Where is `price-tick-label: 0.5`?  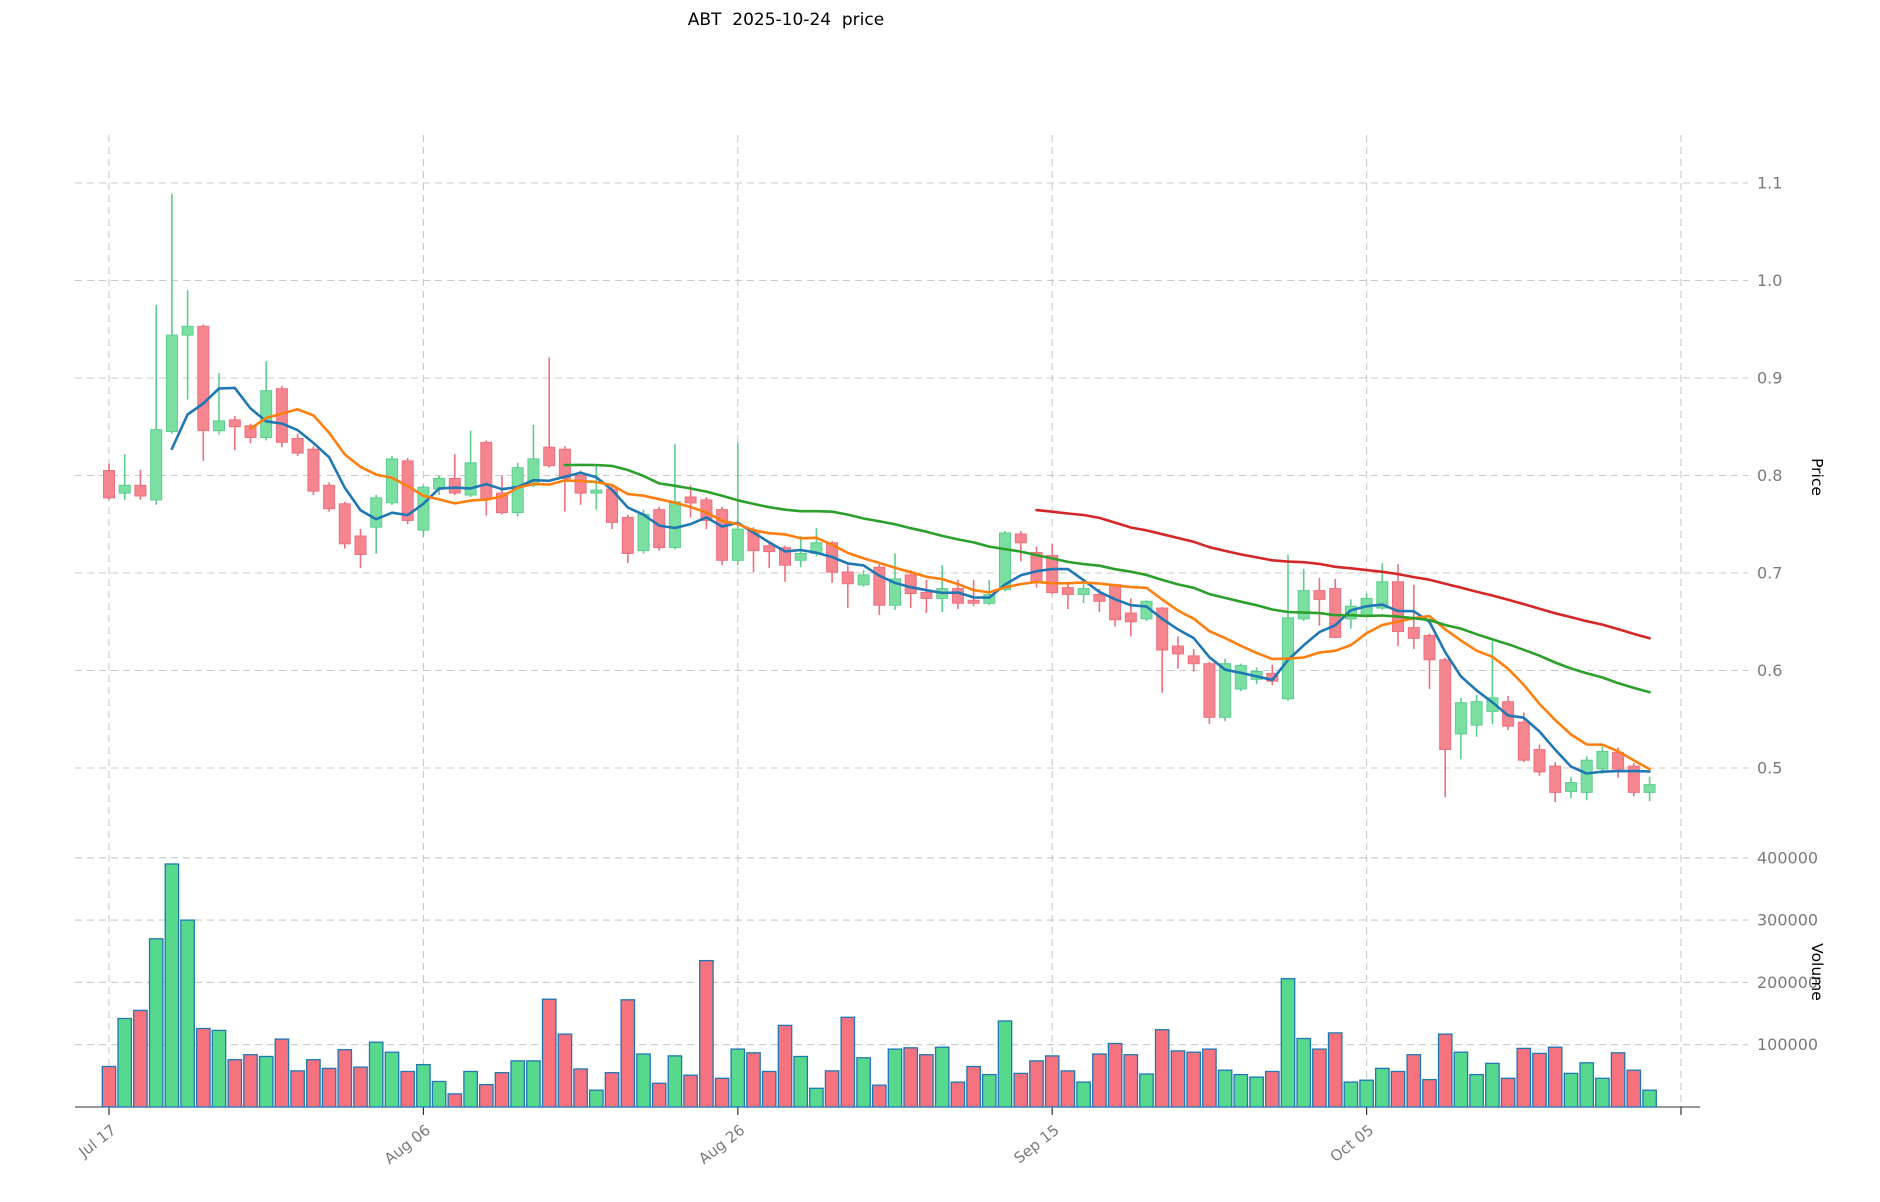 price-tick-label: 0.5 is located at coordinates (1769, 768).